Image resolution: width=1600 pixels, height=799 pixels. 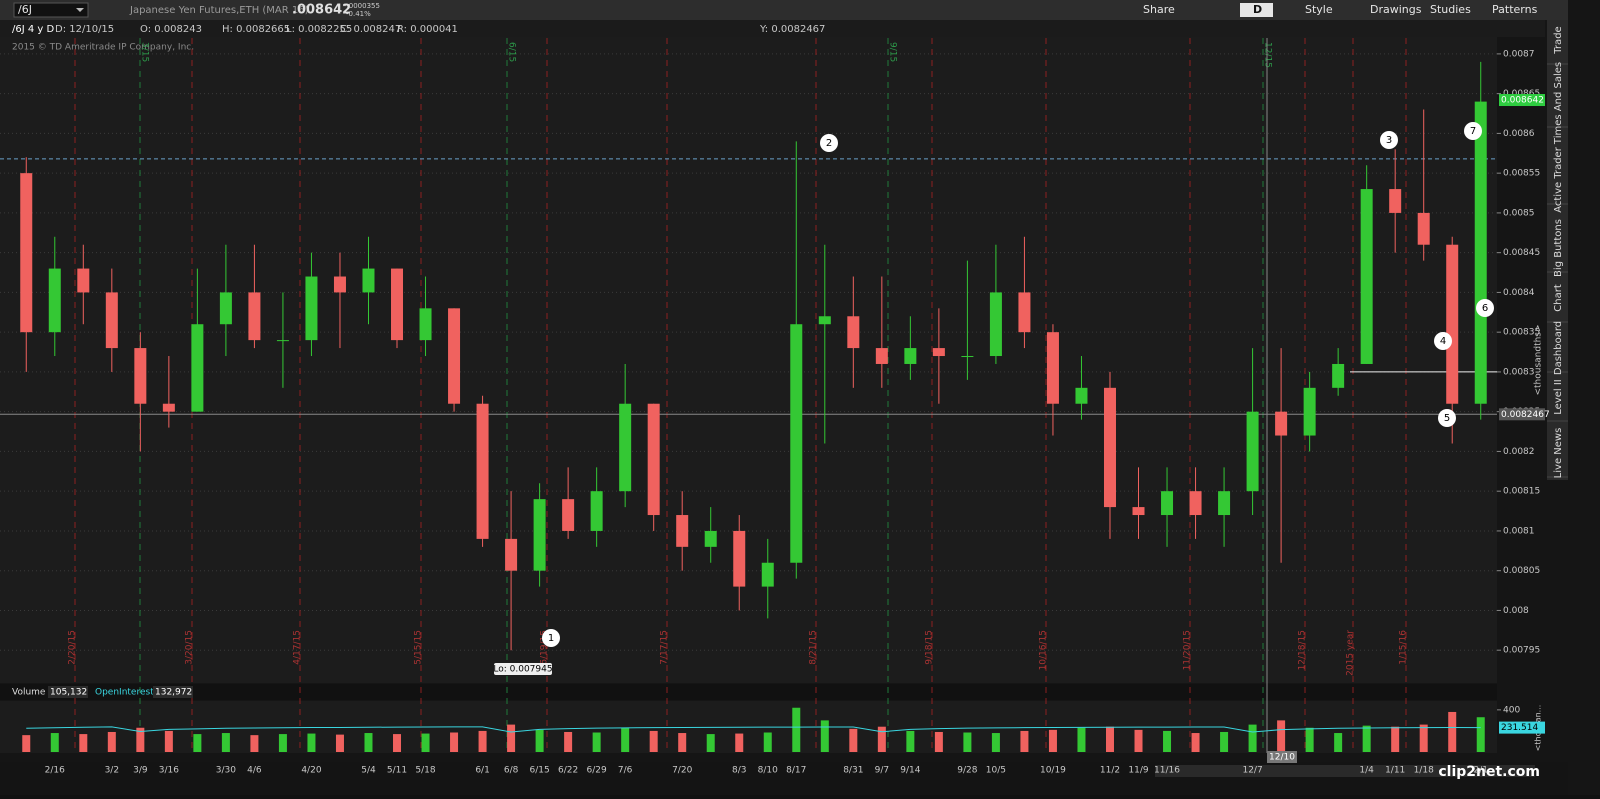 What do you see at coordinates (25, 9) in the screenshot?
I see `symbol: /6J` at bounding box center [25, 9].